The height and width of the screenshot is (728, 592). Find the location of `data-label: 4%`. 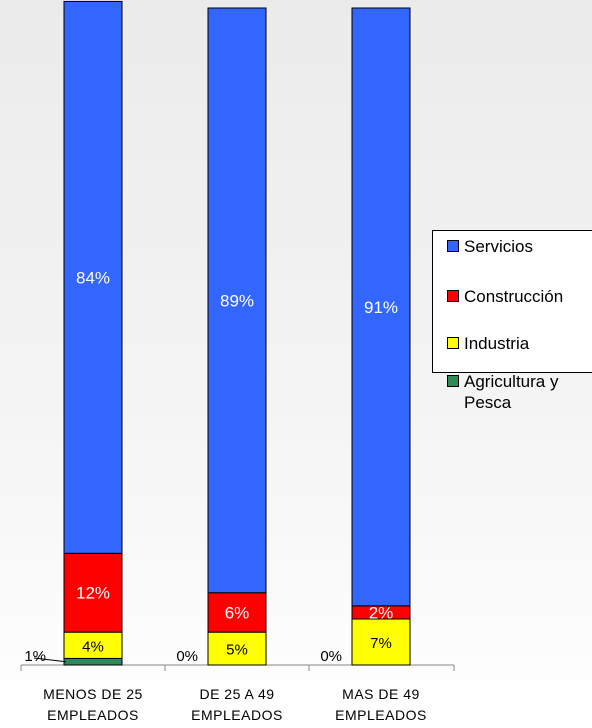

data-label: 4% is located at coordinates (93, 646).